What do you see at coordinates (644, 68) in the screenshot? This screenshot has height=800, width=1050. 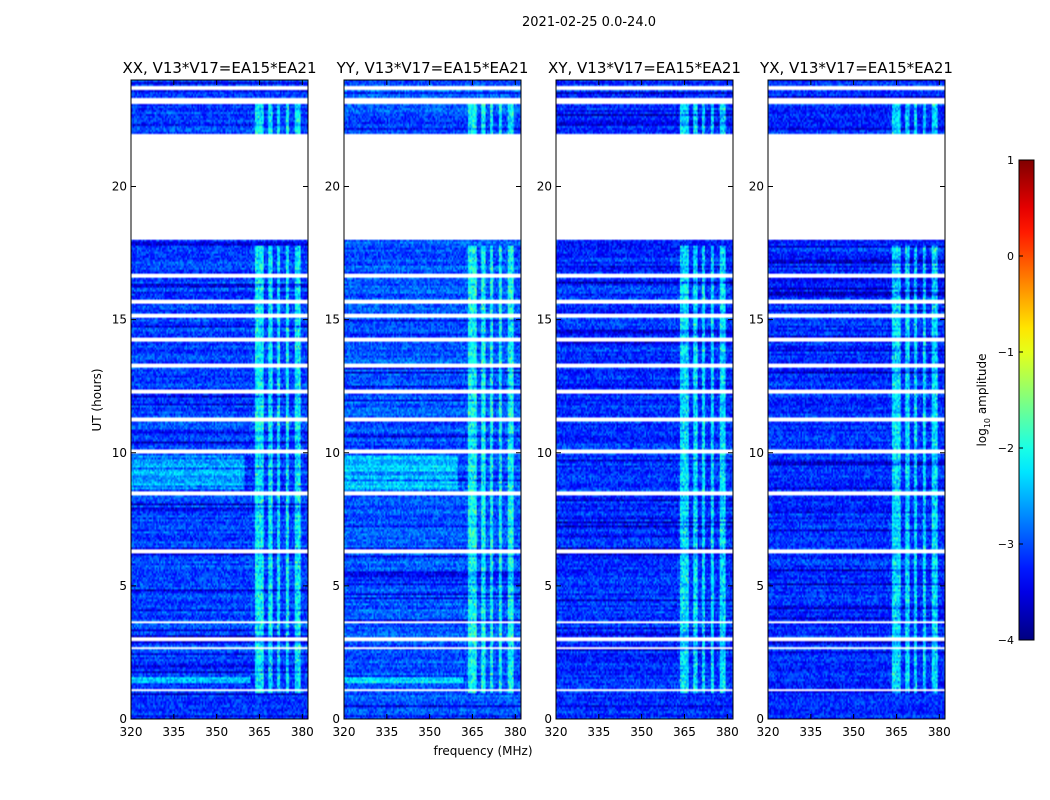 I see `panel-title: XY, V13*V17=EA15*EA21` at bounding box center [644, 68].